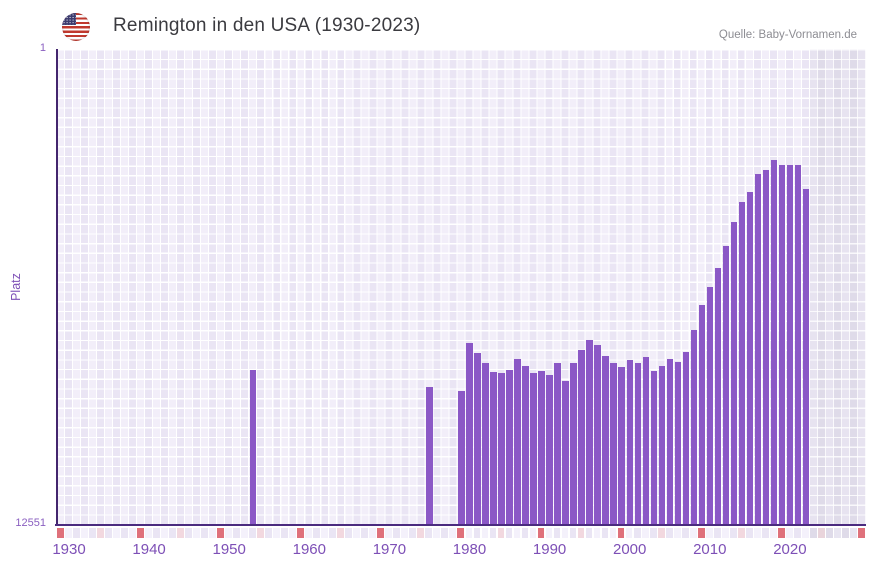  Describe the element at coordinates (782, 344) in the screenshot. I see `bar-2020` at that location.